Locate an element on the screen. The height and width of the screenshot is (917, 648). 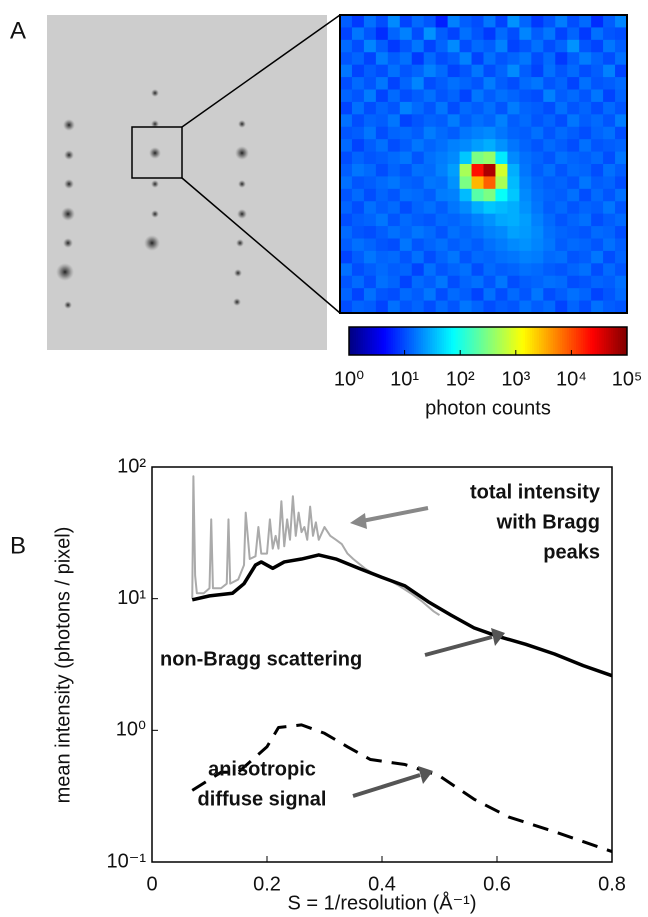
colorbar-tick-label: 10⁵ is located at coordinates (627, 379).